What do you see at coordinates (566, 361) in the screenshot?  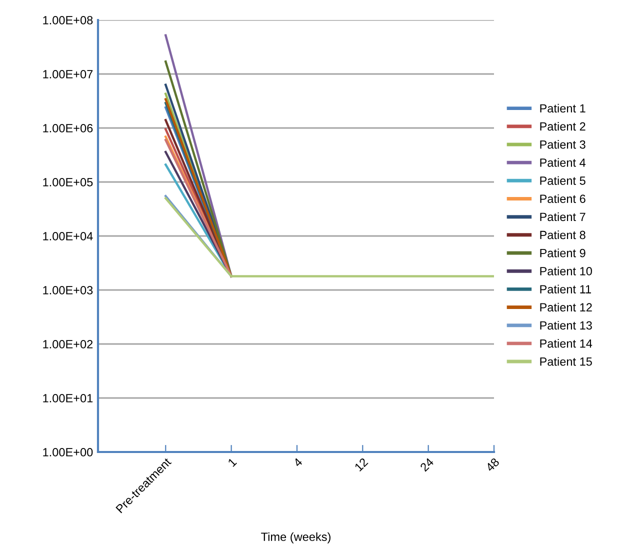 I see `legend-label: Patient 15` at bounding box center [566, 361].